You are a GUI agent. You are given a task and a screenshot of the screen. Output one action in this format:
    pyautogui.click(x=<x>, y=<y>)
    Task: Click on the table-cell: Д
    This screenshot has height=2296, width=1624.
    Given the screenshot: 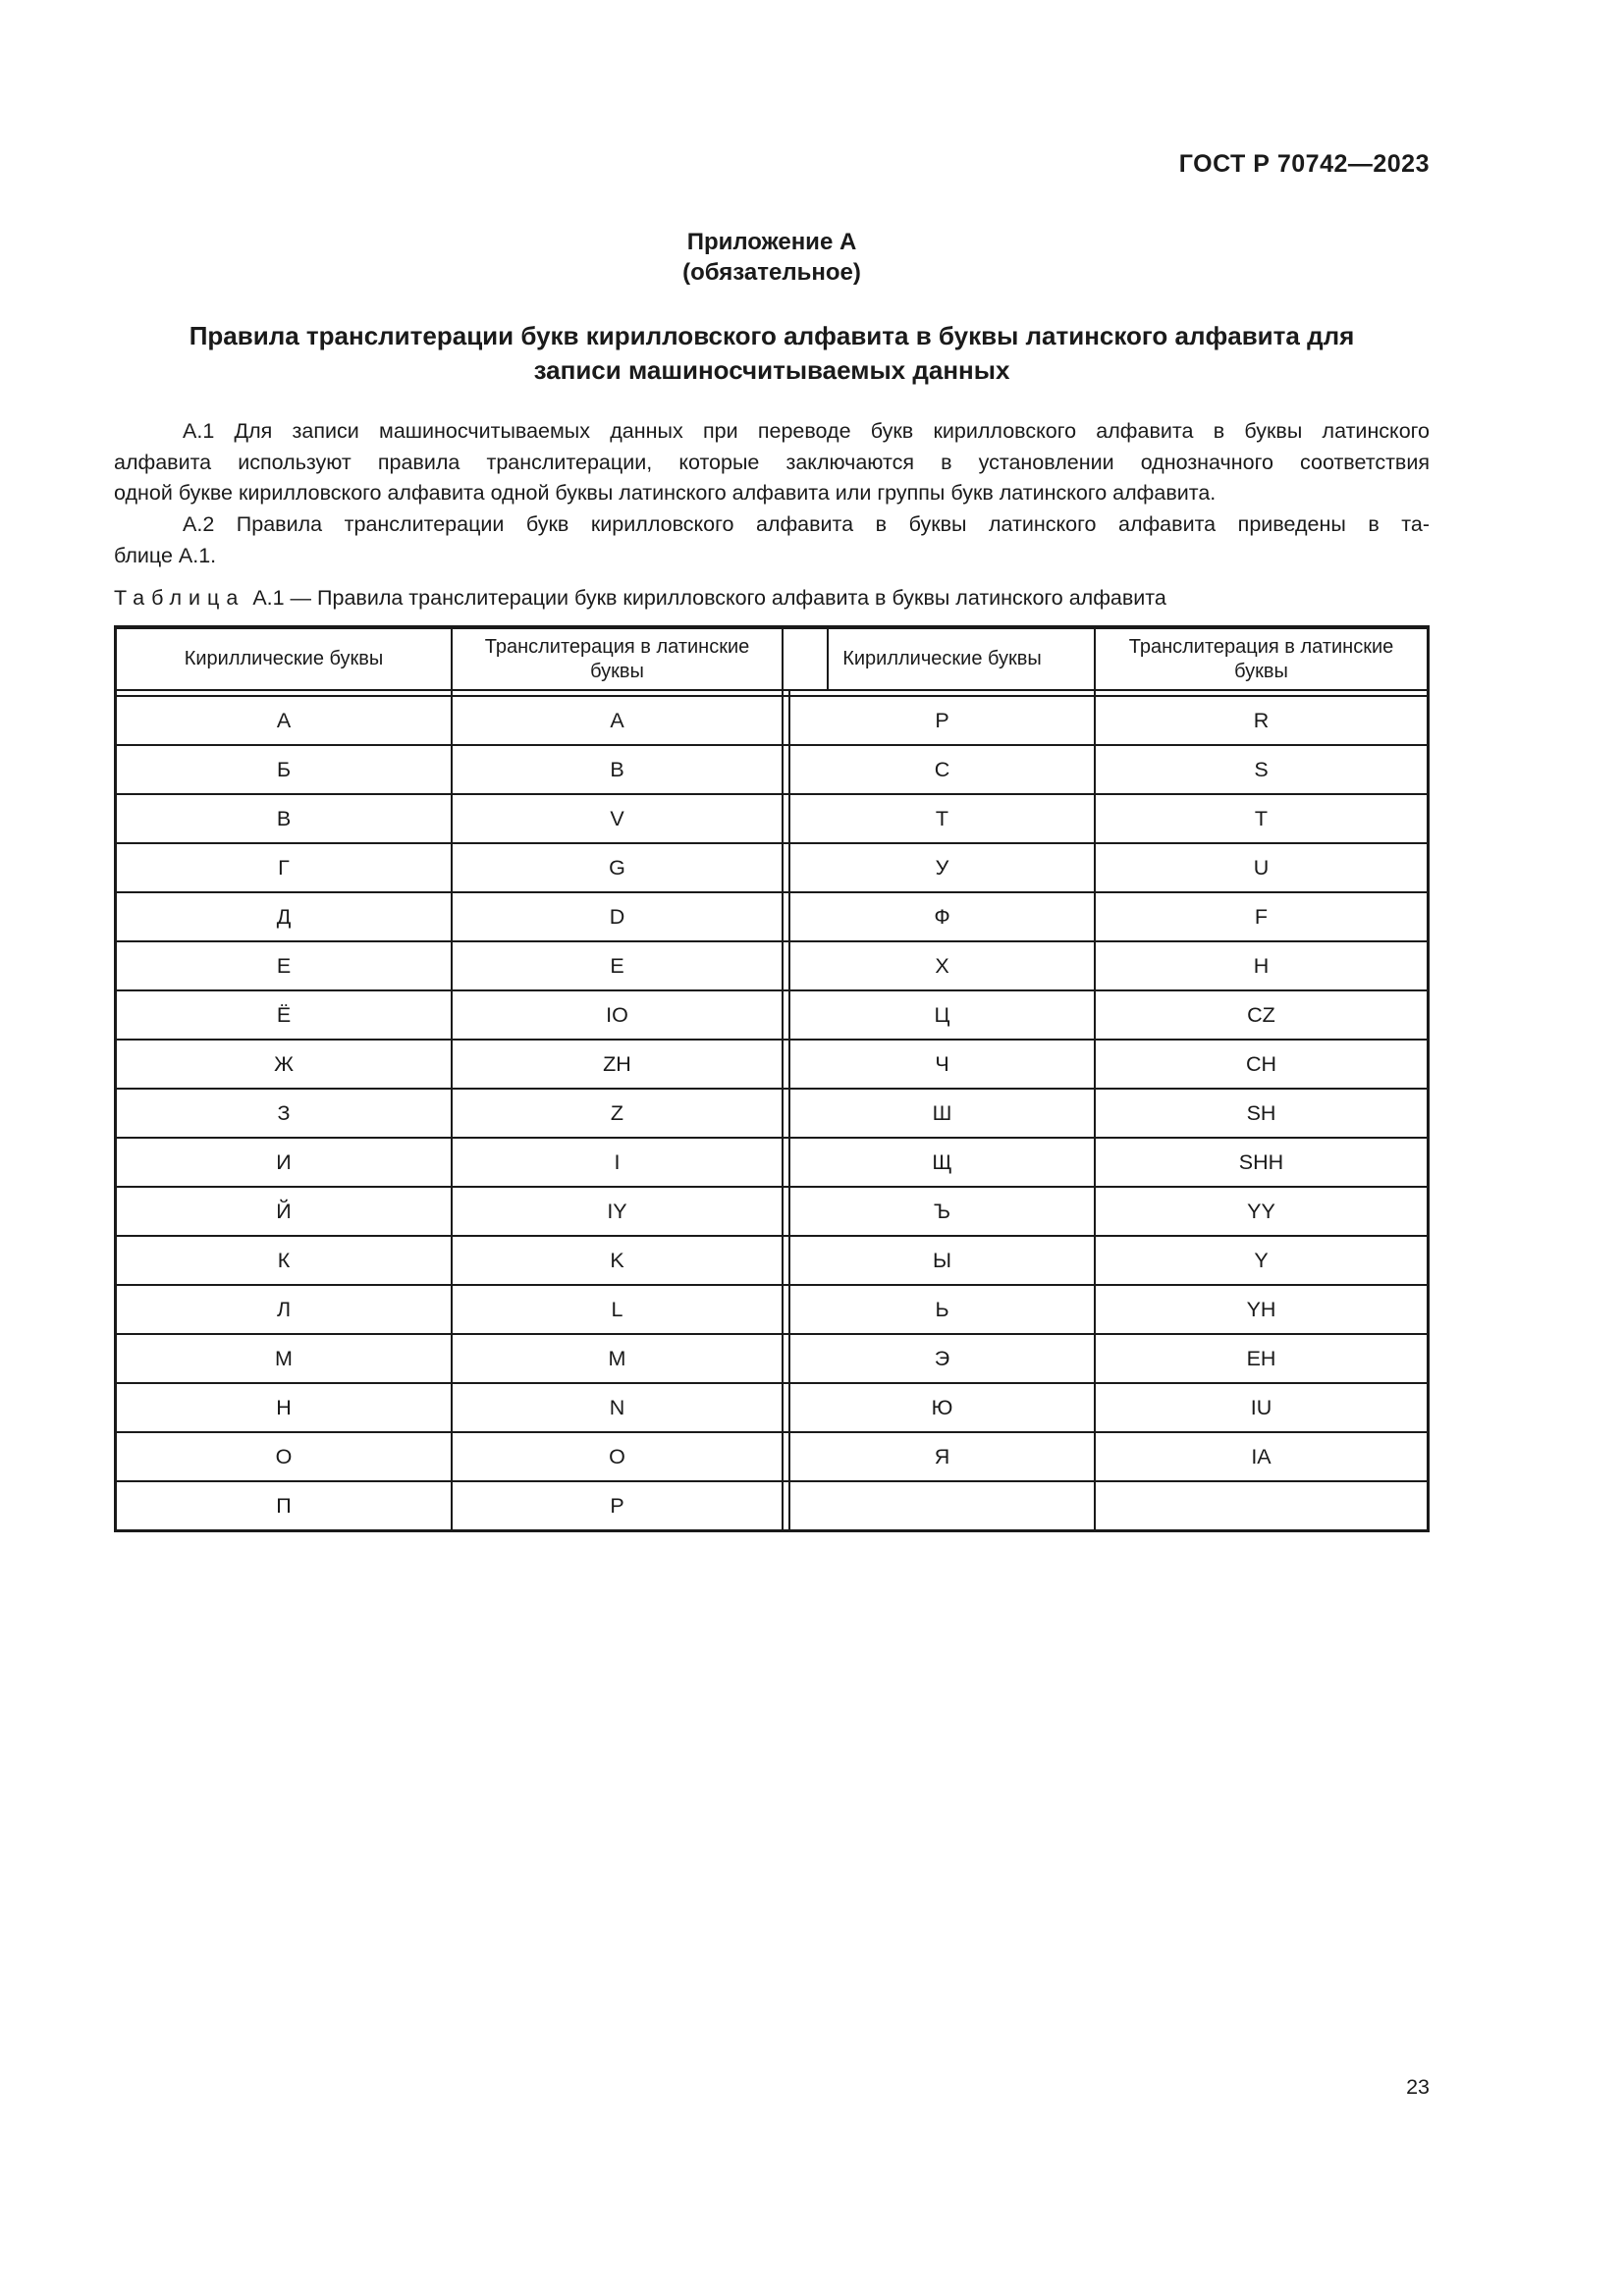 What is the action you would take?
    pyautogui.click(x=285, y=916)
    